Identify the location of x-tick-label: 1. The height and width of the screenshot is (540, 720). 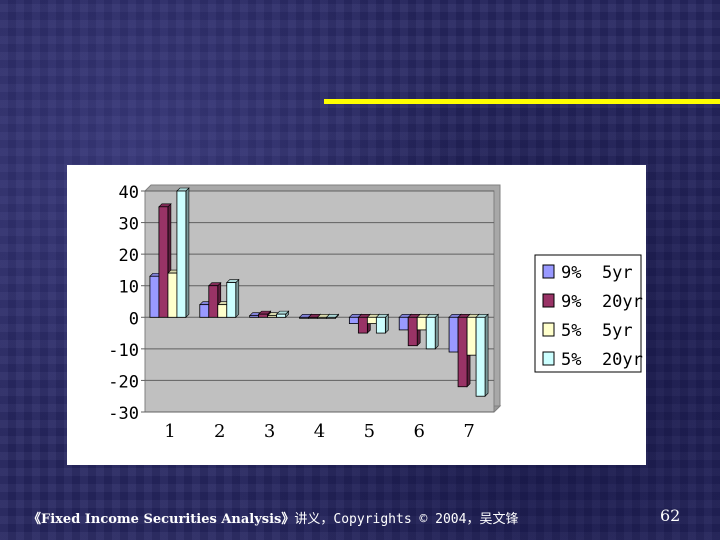
(169, 431).